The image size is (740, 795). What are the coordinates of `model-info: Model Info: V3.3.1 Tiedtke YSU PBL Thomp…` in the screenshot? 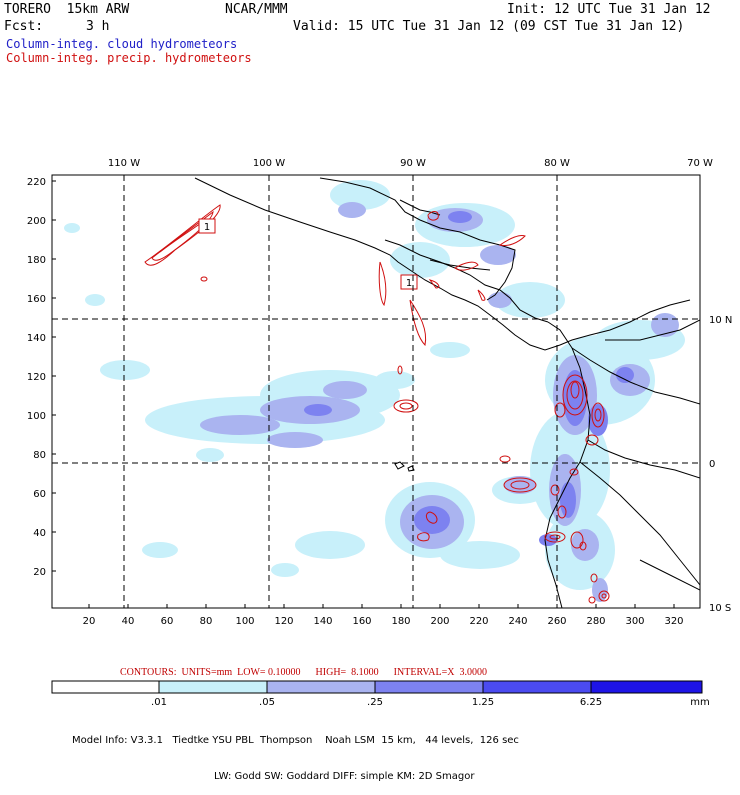 It's located at (295, 753).